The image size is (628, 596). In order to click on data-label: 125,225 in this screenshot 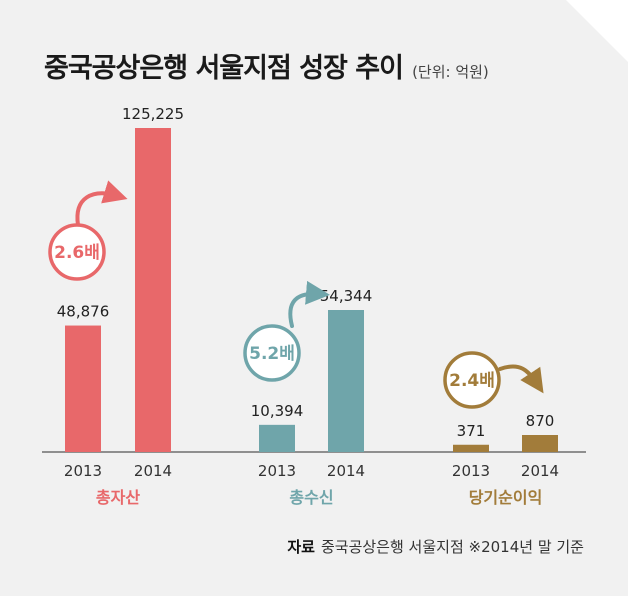, I will do `click(153, 114)`.